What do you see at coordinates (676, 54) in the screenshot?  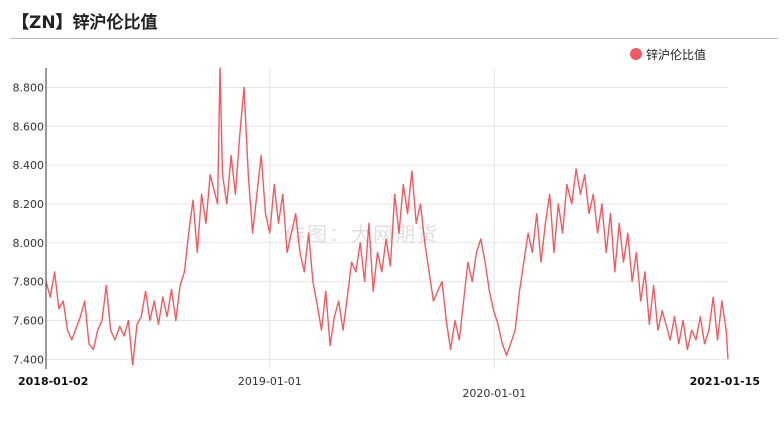 I see `legend-label: 锌沪伦比值` at bounding box center [676, 54].